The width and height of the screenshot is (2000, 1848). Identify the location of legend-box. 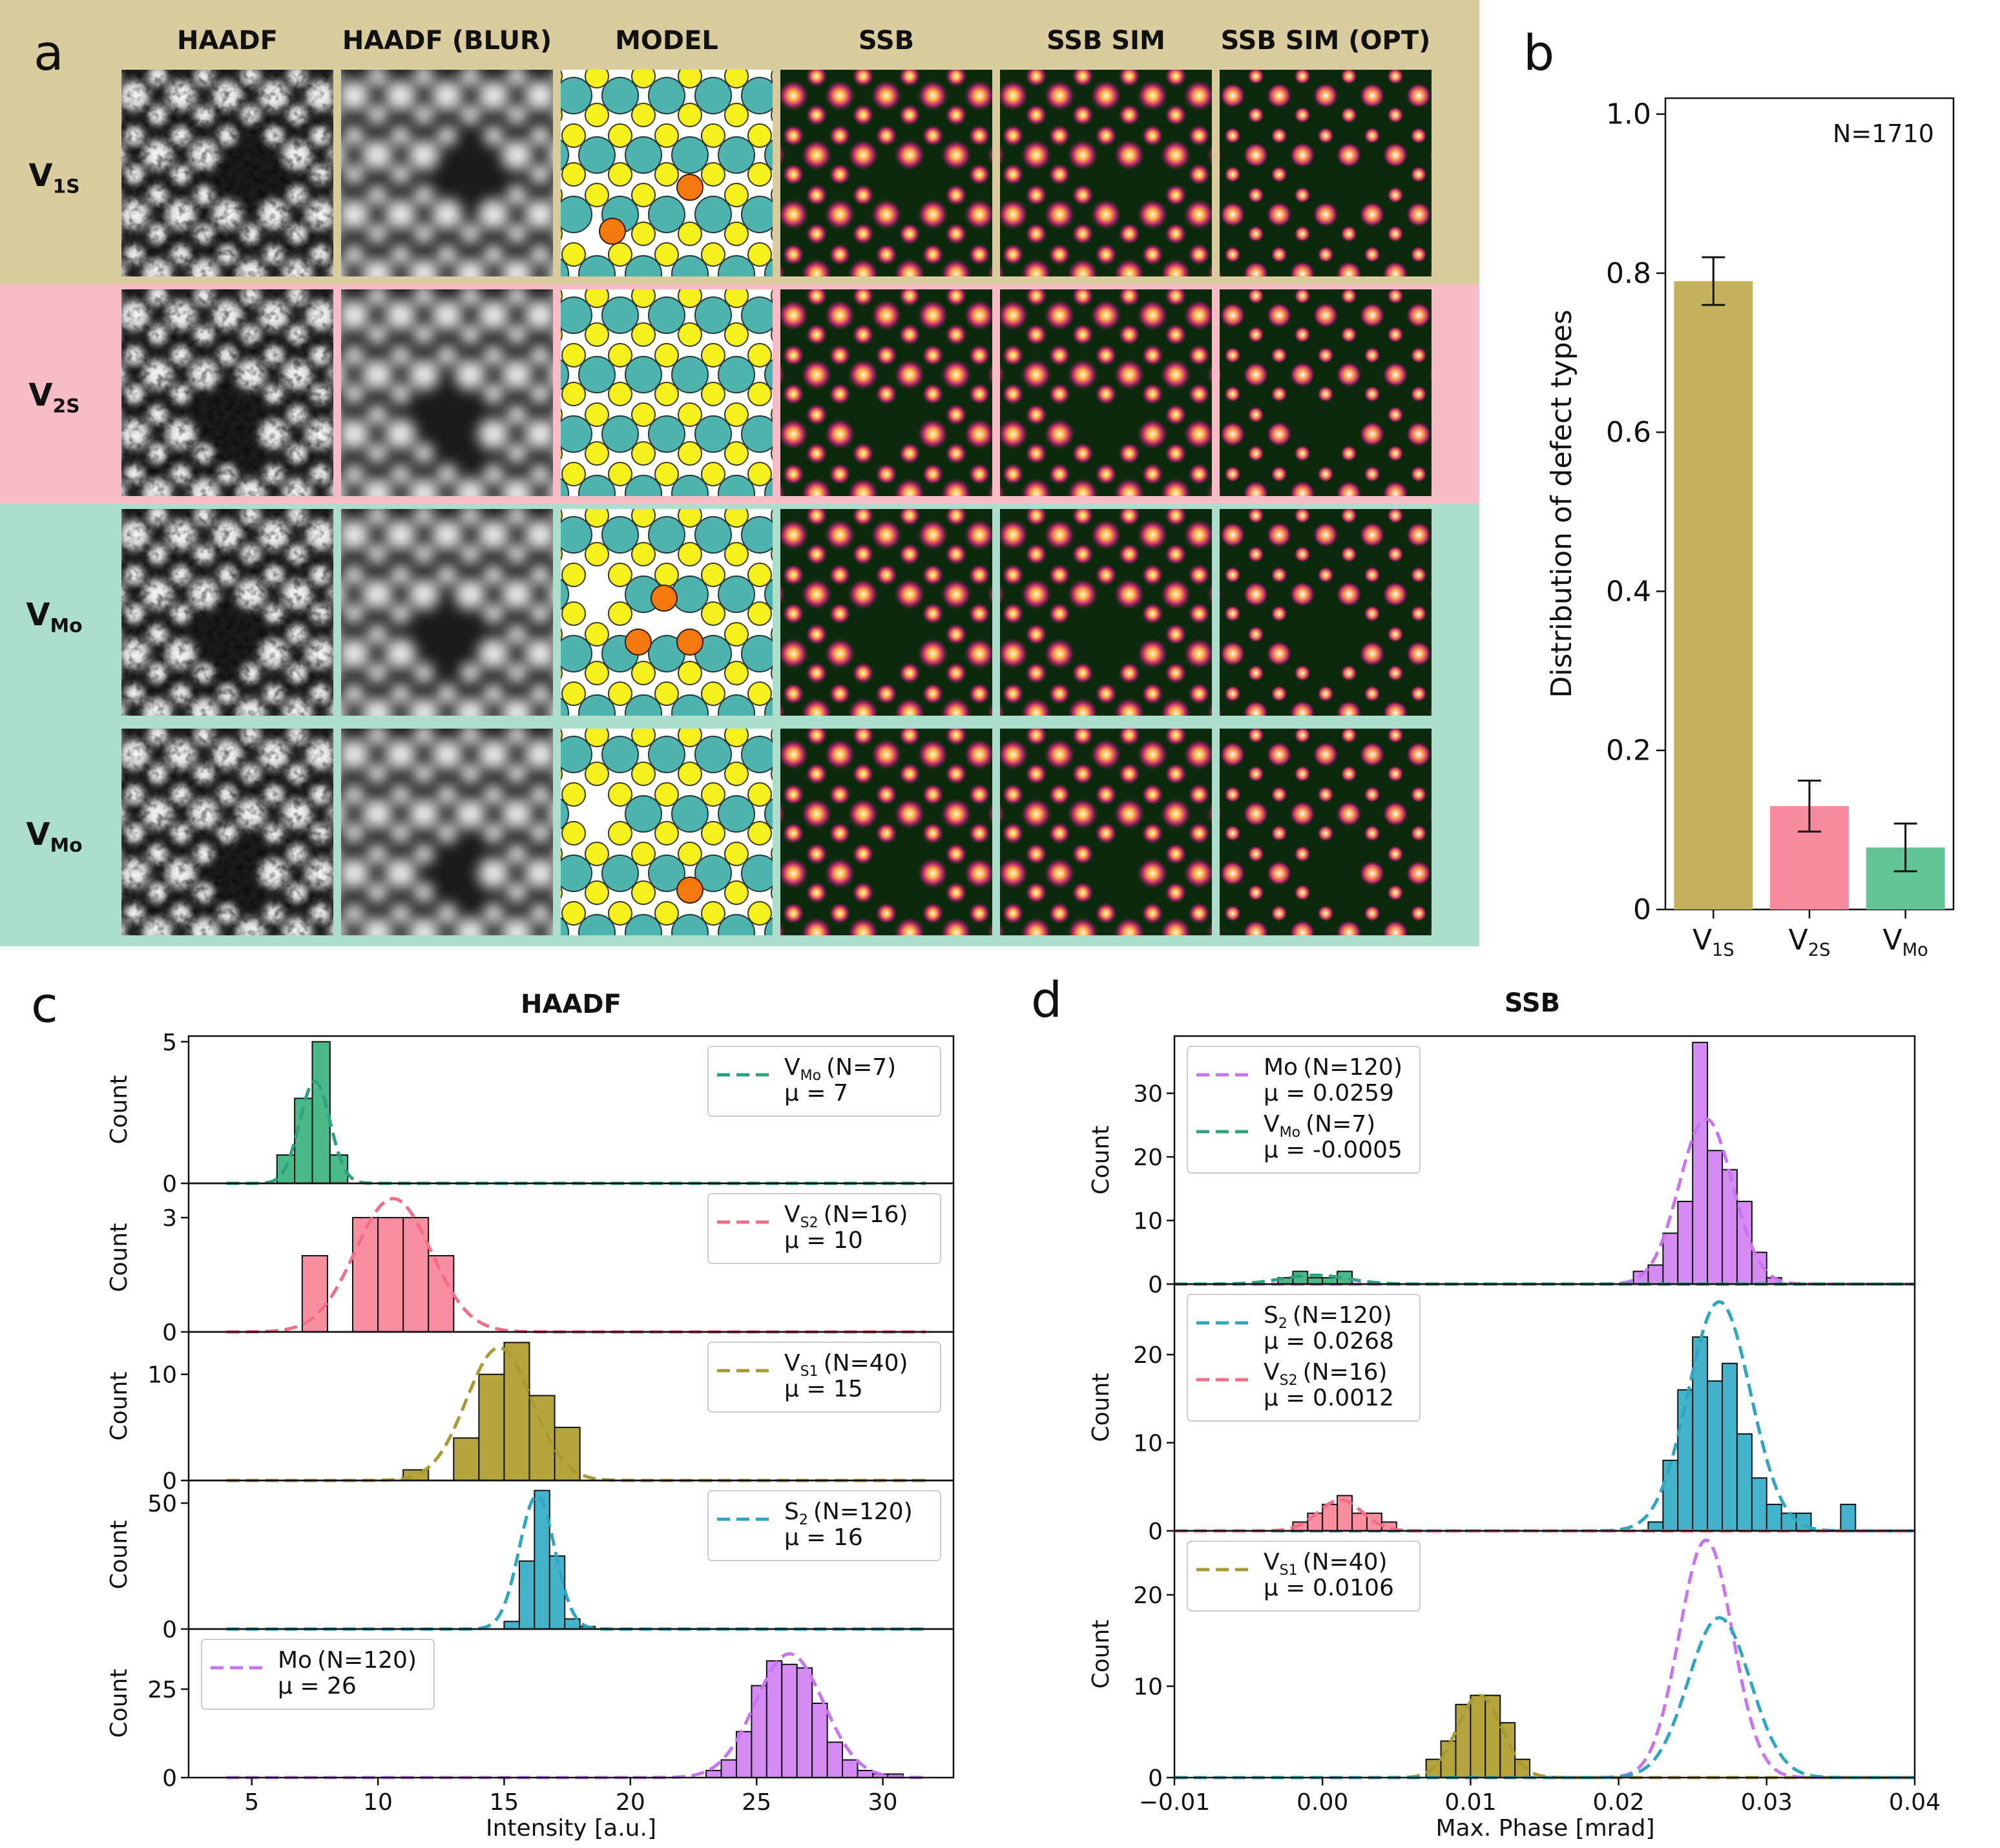
(824, 1228).